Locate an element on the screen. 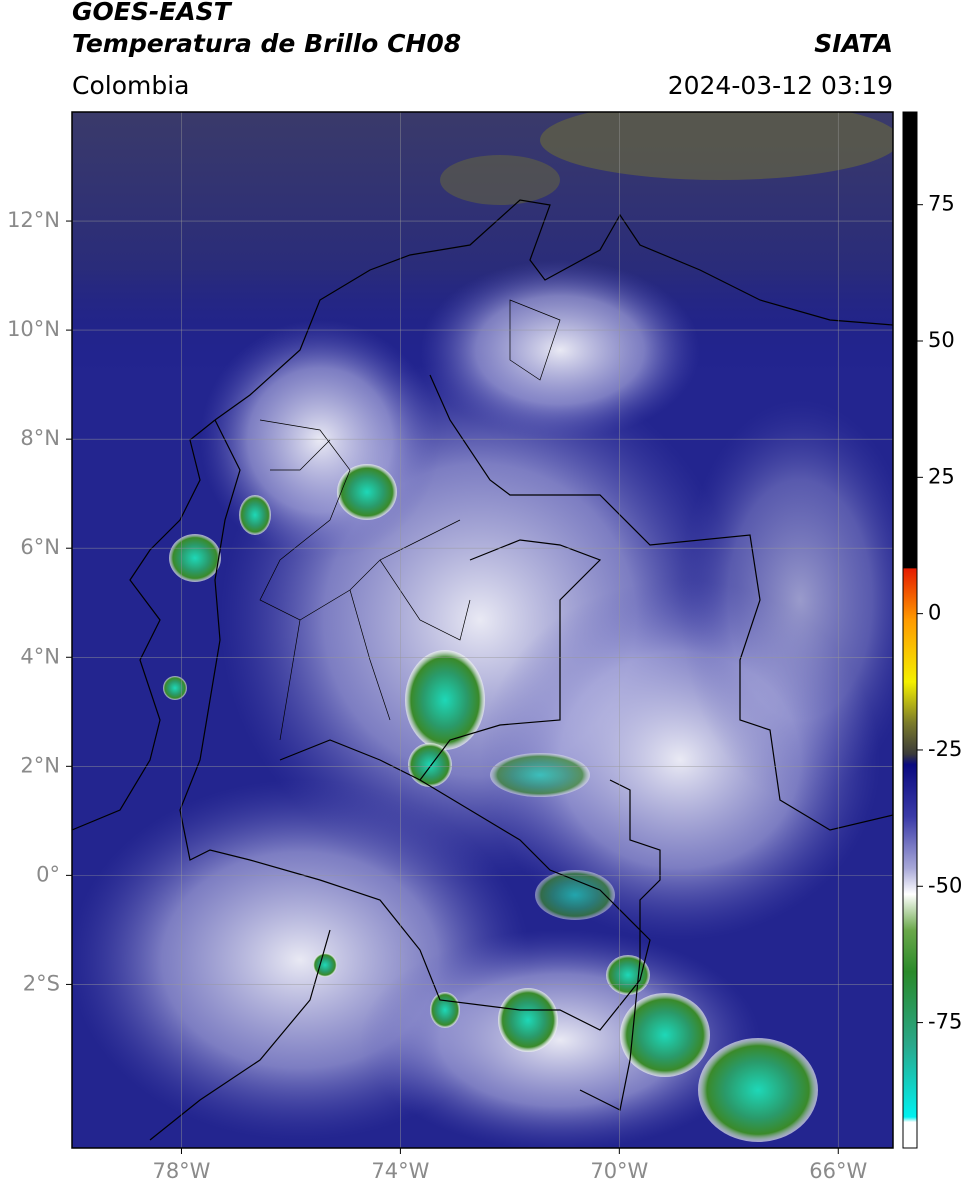 This screenshot has height=1194, width=966. y-tick-label: 4°N is located at coordinates (40, 656).